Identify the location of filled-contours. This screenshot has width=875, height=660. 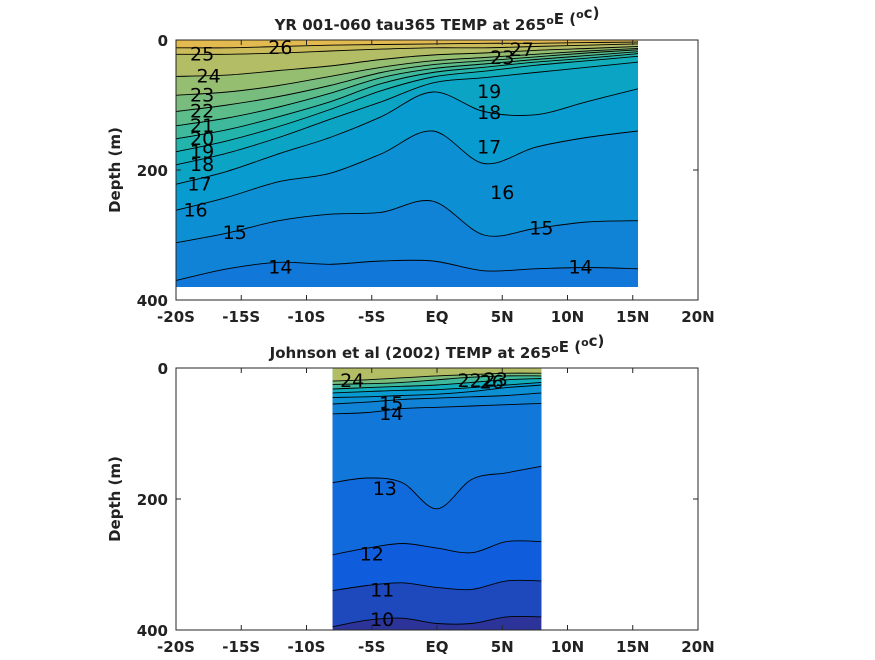
(437, 499).